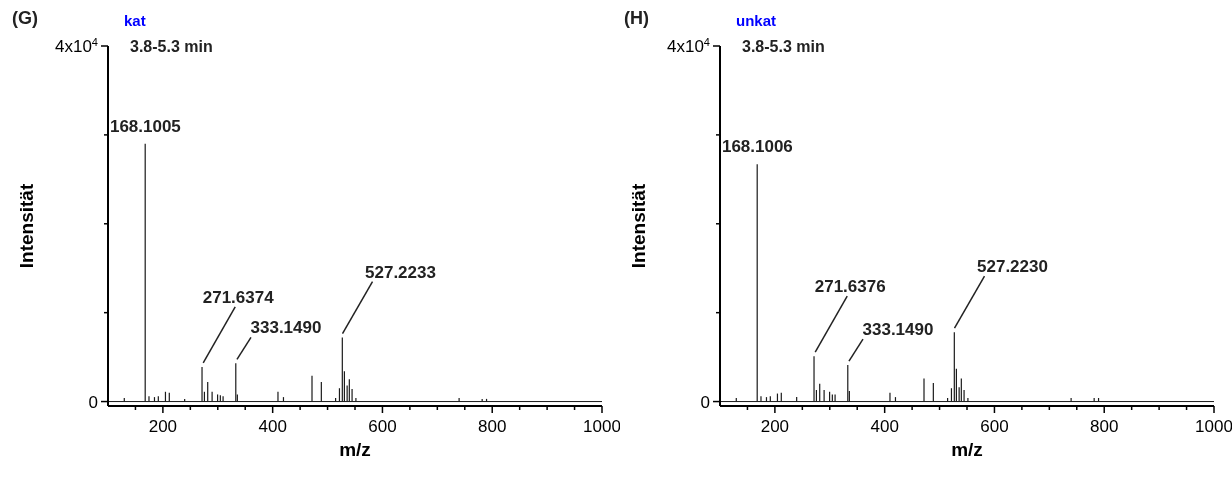 The image size is (1232, 484). Describe the element at coordinates (757, 147) in the screenshot. I see `annotation: 168.1006` at that location.